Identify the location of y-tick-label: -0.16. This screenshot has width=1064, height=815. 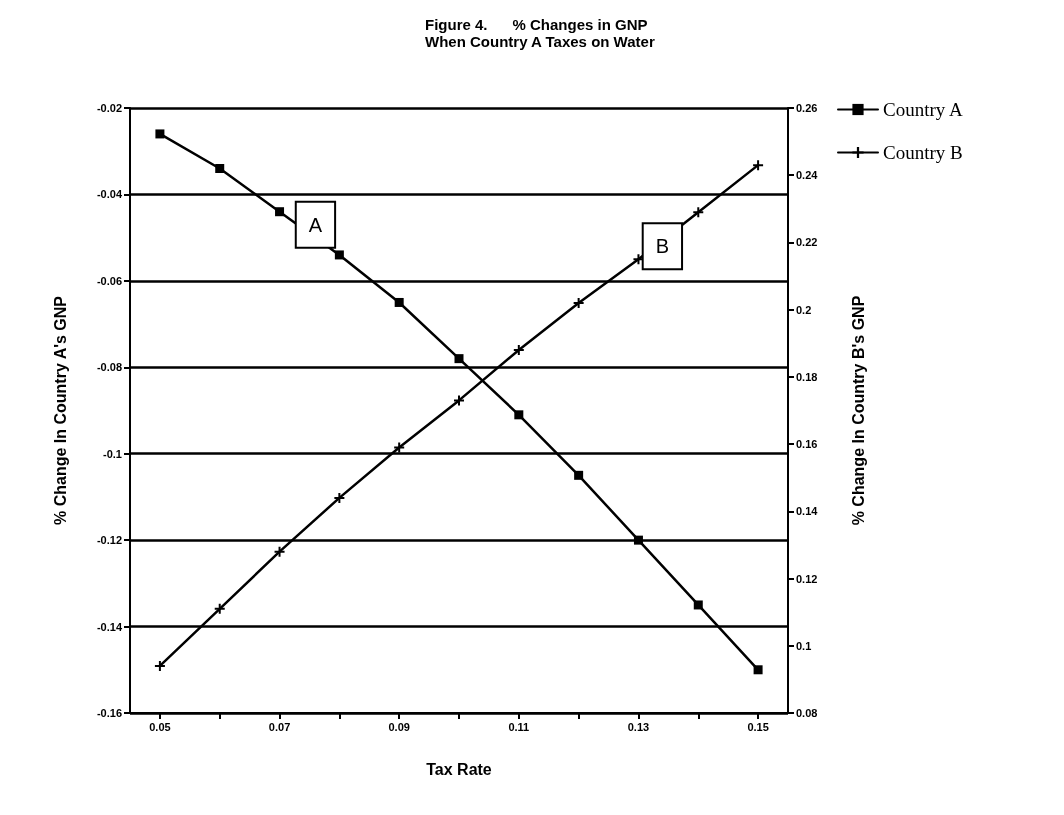
(109, 713).